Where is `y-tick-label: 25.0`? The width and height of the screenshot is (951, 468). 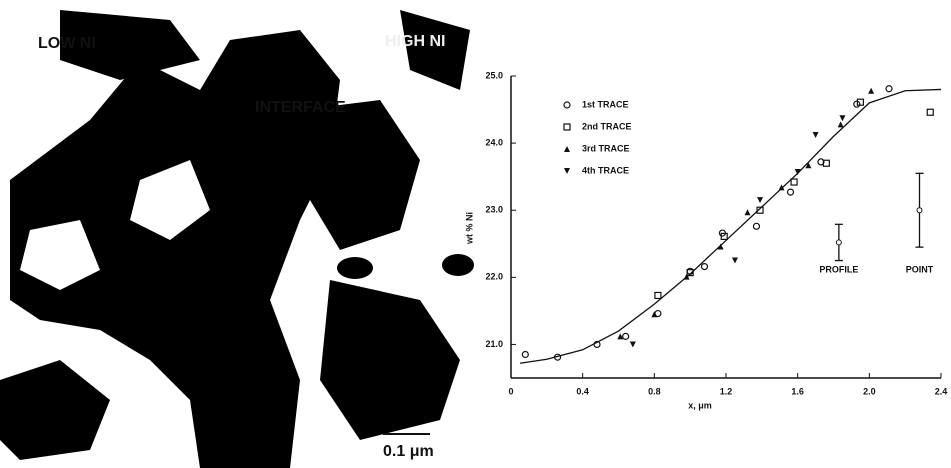
y-tick-label: 25.0 is located at coordinates (494, 75).